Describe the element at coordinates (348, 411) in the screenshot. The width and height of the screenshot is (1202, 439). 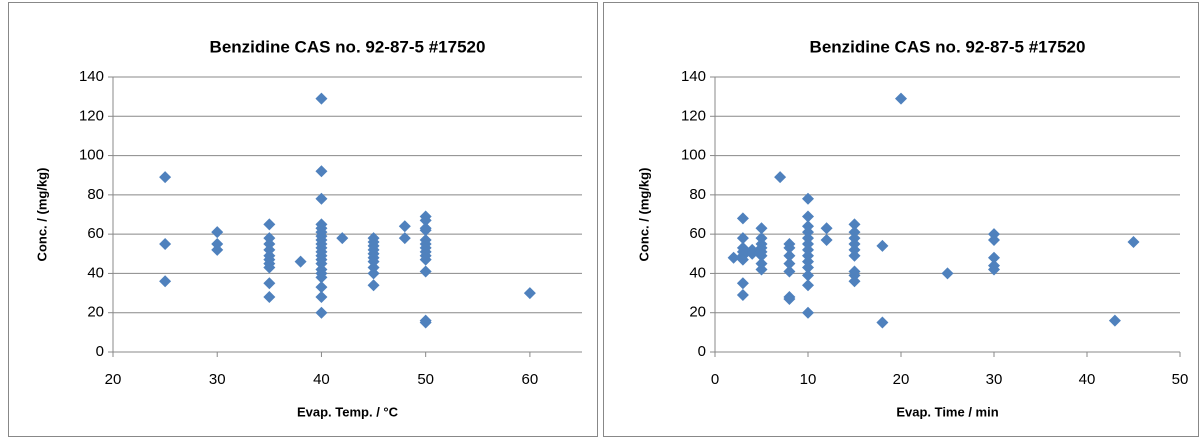
I see `x-axis-label: Evap. Temp. / °C` at that location.